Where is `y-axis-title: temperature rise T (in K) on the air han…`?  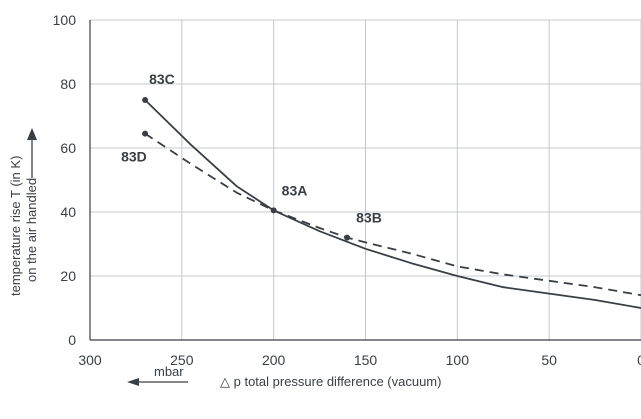 y-axis-title: temperature rise T (in K) on the air han… is located at coordinates (23, 212).